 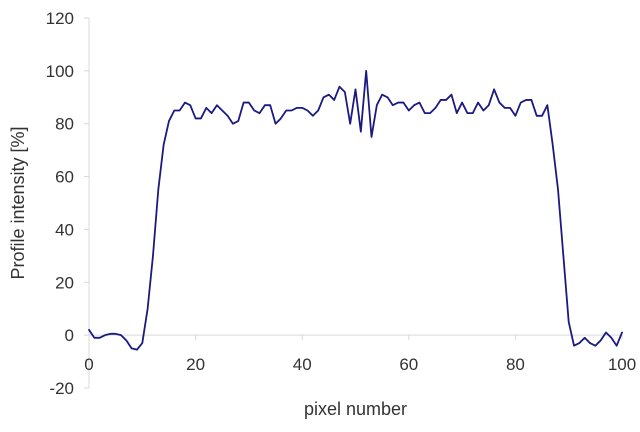 I want to click on y-axis-title: Profile intensity [%], so click(x=18, y=202).